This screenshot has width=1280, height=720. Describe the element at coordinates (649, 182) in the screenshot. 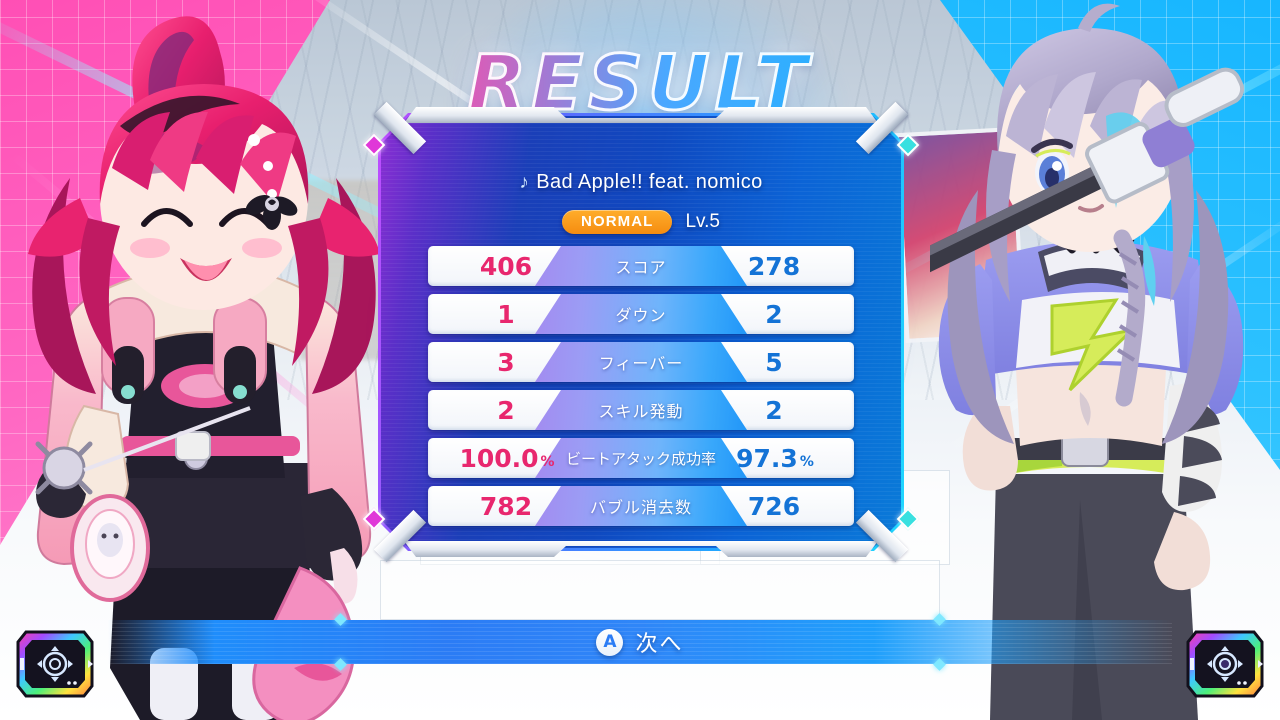

I see `song-title: Bad Apple!! feat. nomico` at that location.